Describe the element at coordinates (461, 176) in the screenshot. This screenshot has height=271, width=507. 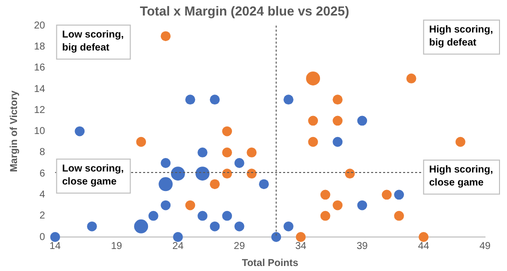
I see `annotation: High scoring, close game` at that location.